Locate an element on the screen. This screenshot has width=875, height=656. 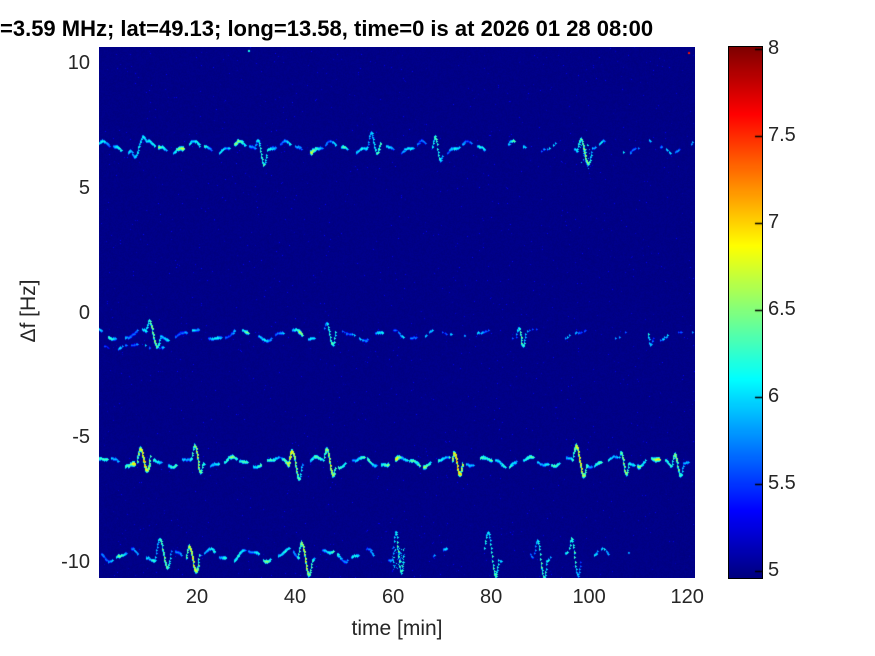
colorbar-tick-label: 6 is located at coordinates (774, 396).